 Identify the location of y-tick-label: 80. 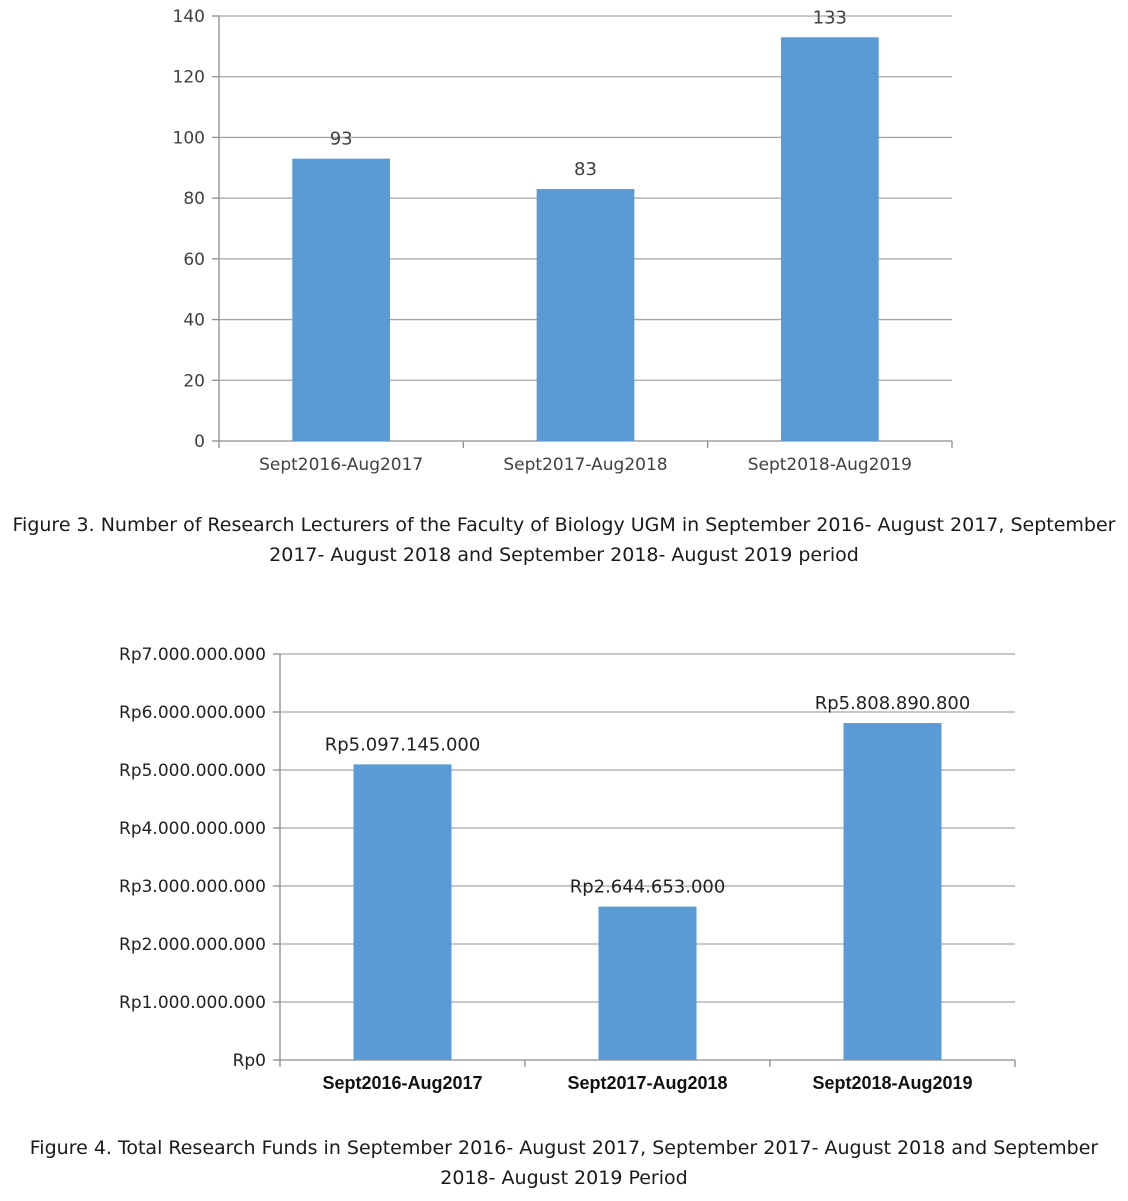
(194, 199).